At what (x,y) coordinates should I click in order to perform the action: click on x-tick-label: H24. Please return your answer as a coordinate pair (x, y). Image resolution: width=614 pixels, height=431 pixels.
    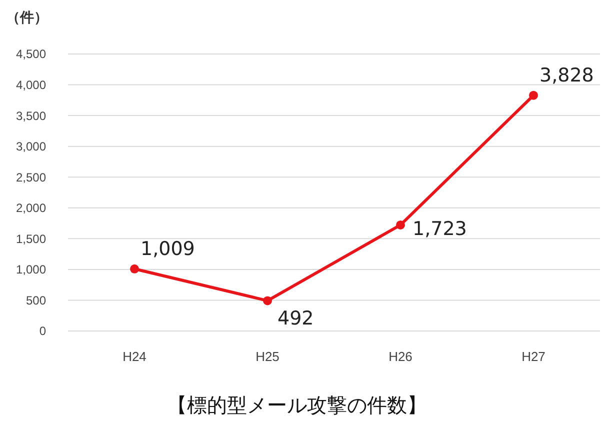
    Looking at the image, I should click on (134, 356).